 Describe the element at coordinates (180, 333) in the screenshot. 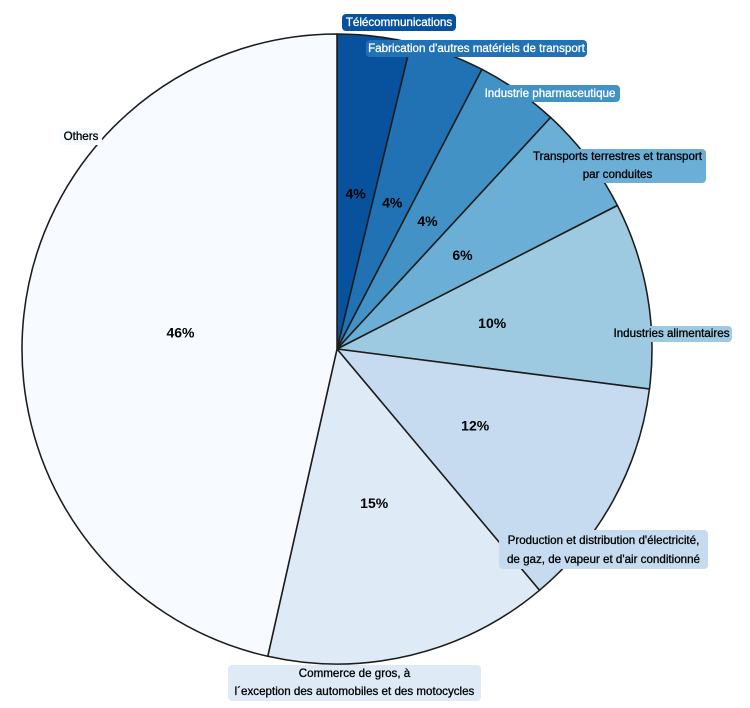

I see `svg-text: 46%` at that location.